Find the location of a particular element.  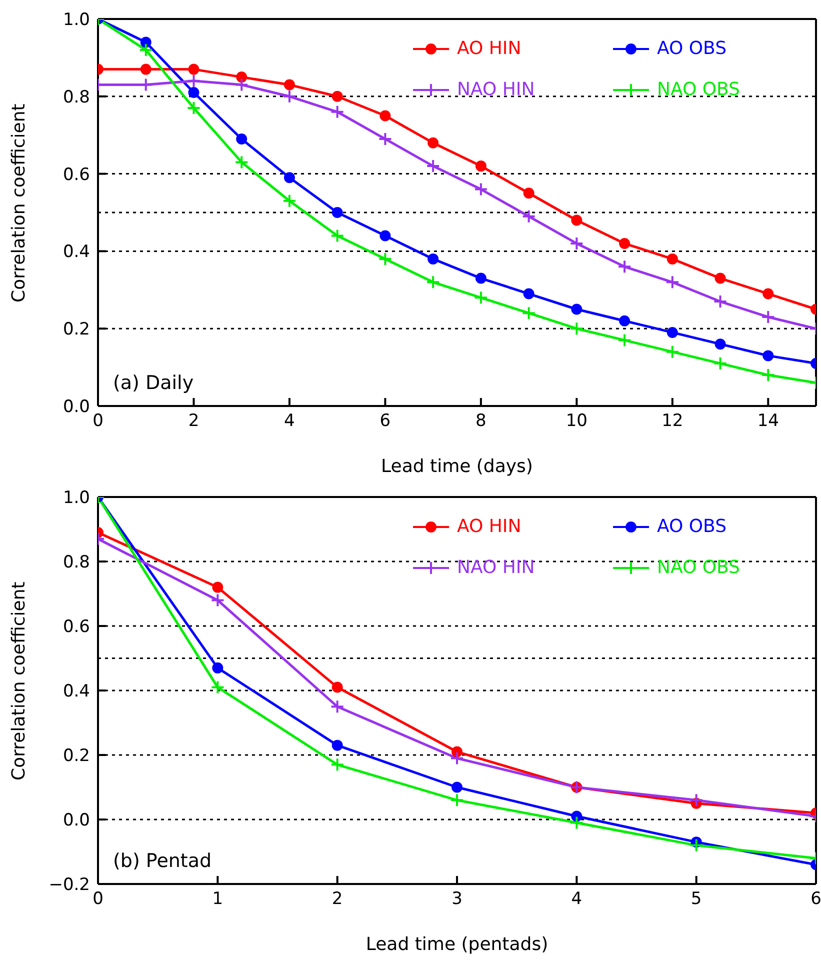

x-tick-label: 12 is located at coordinates (673, 421).